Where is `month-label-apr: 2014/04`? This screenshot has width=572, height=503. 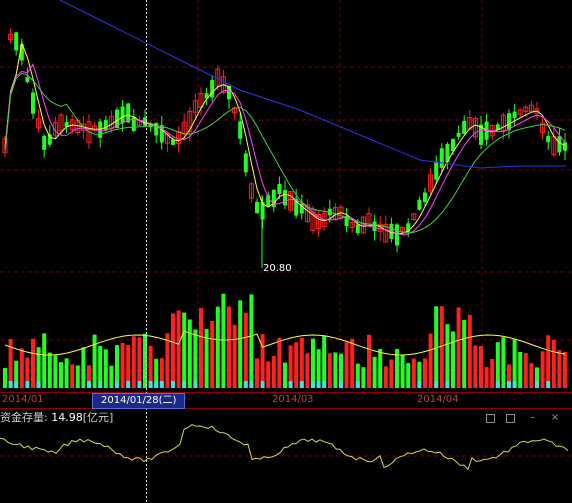 month-label-apr: 2014/04 is located at coordinates (438, 399).